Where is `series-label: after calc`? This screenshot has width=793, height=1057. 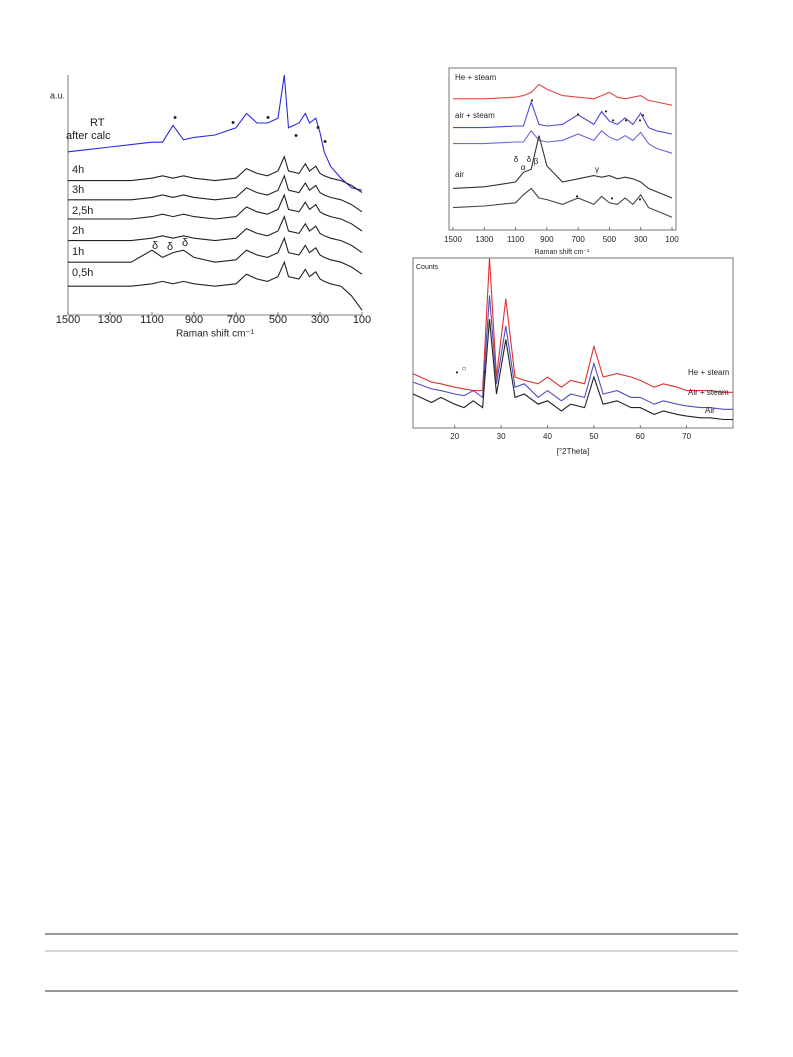
series-label: after calc is located at coordinates (88, 136).